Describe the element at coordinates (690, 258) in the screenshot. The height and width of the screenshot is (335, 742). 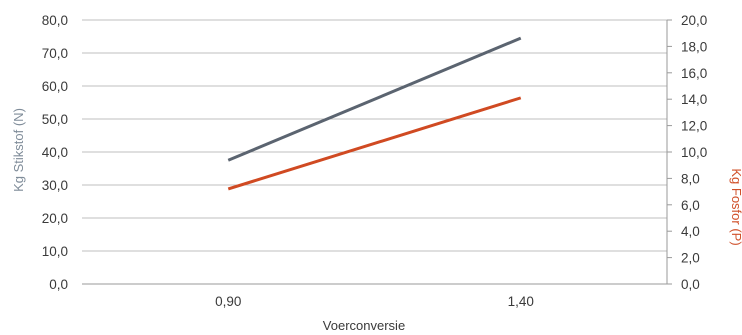
I see `right-tick-label: 2,0` at that location.